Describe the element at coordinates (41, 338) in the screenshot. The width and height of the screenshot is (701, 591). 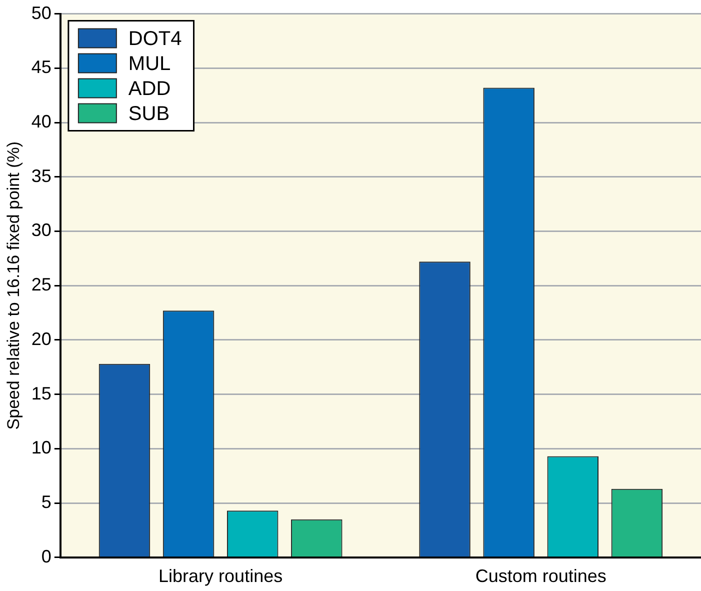
I see `y-tick-label: 20` at that location.